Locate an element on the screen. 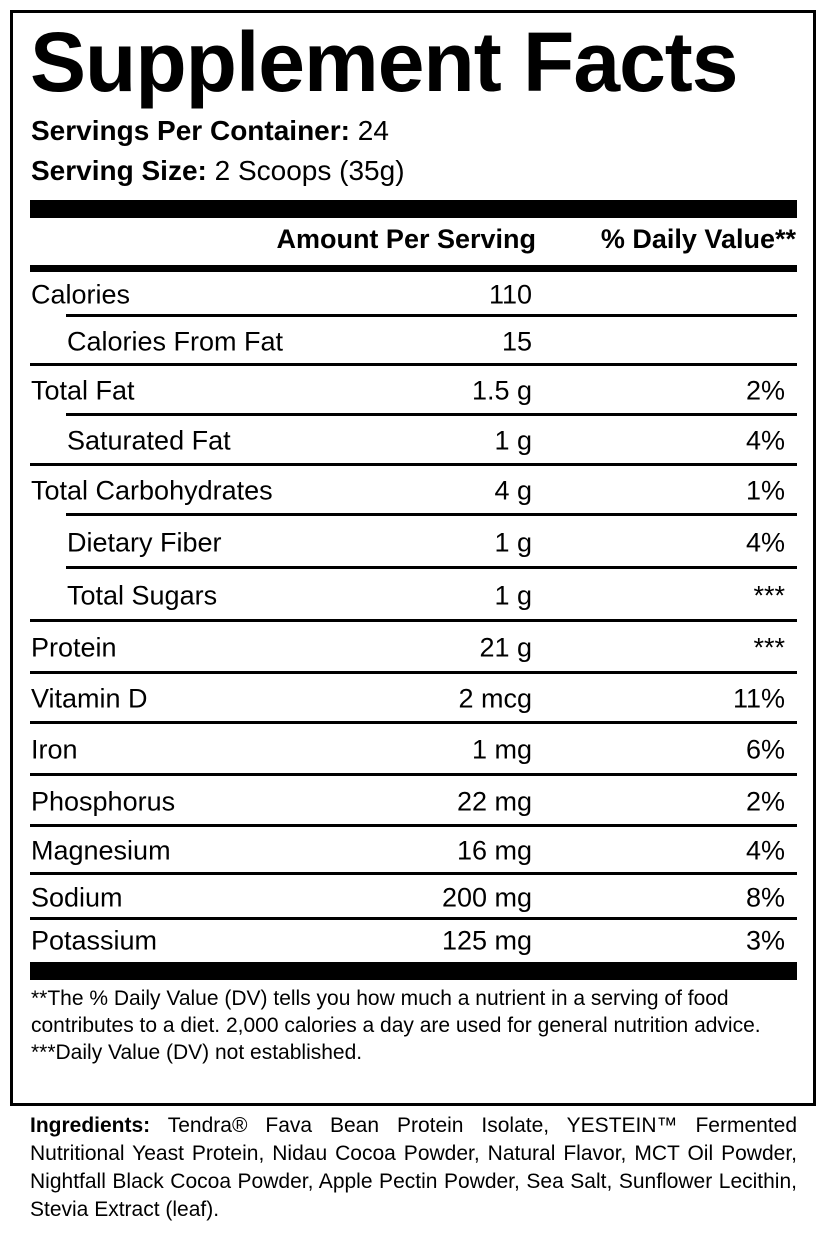  nutrient-name: Dietary Fiber is located at coordinates (144, 542).